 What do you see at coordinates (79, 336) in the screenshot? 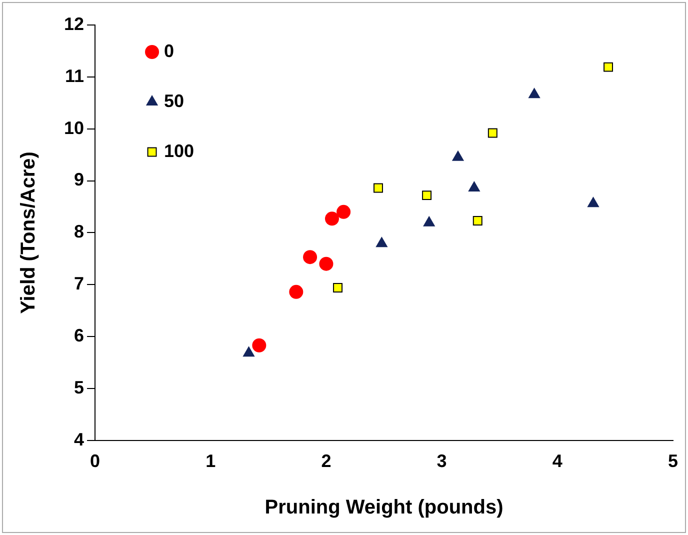
I see `y-tick-label: 6` at bounding box center [79, 336].